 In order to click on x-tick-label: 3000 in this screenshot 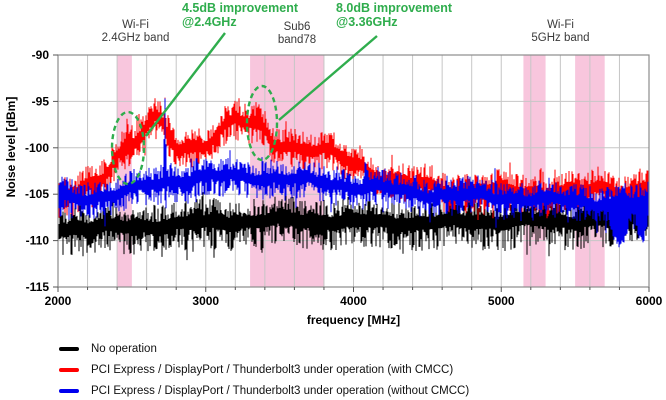, I will do `click(205, 301)`.